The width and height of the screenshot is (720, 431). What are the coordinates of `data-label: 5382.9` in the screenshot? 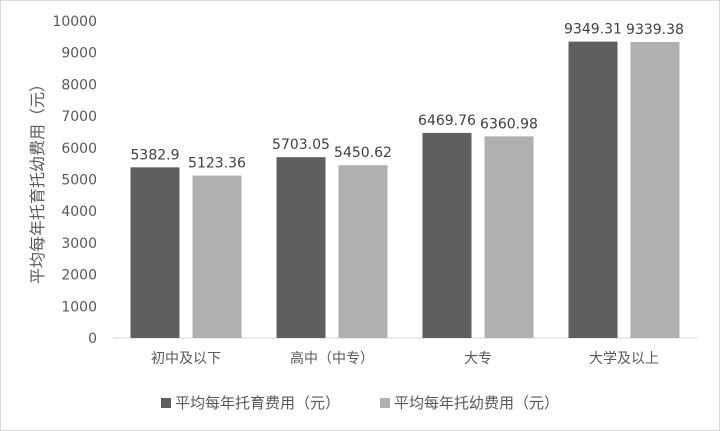 It's located at (155, 155).